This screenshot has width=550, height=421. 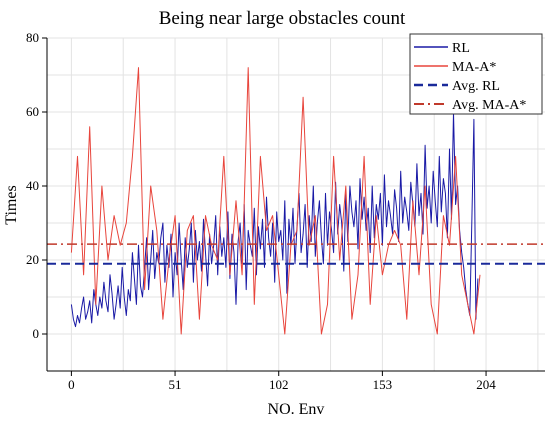 What do you see at coordinates (32, 259) in the screenshot?
I see `y-tick-label: 20` at bounding box center [32, 259].